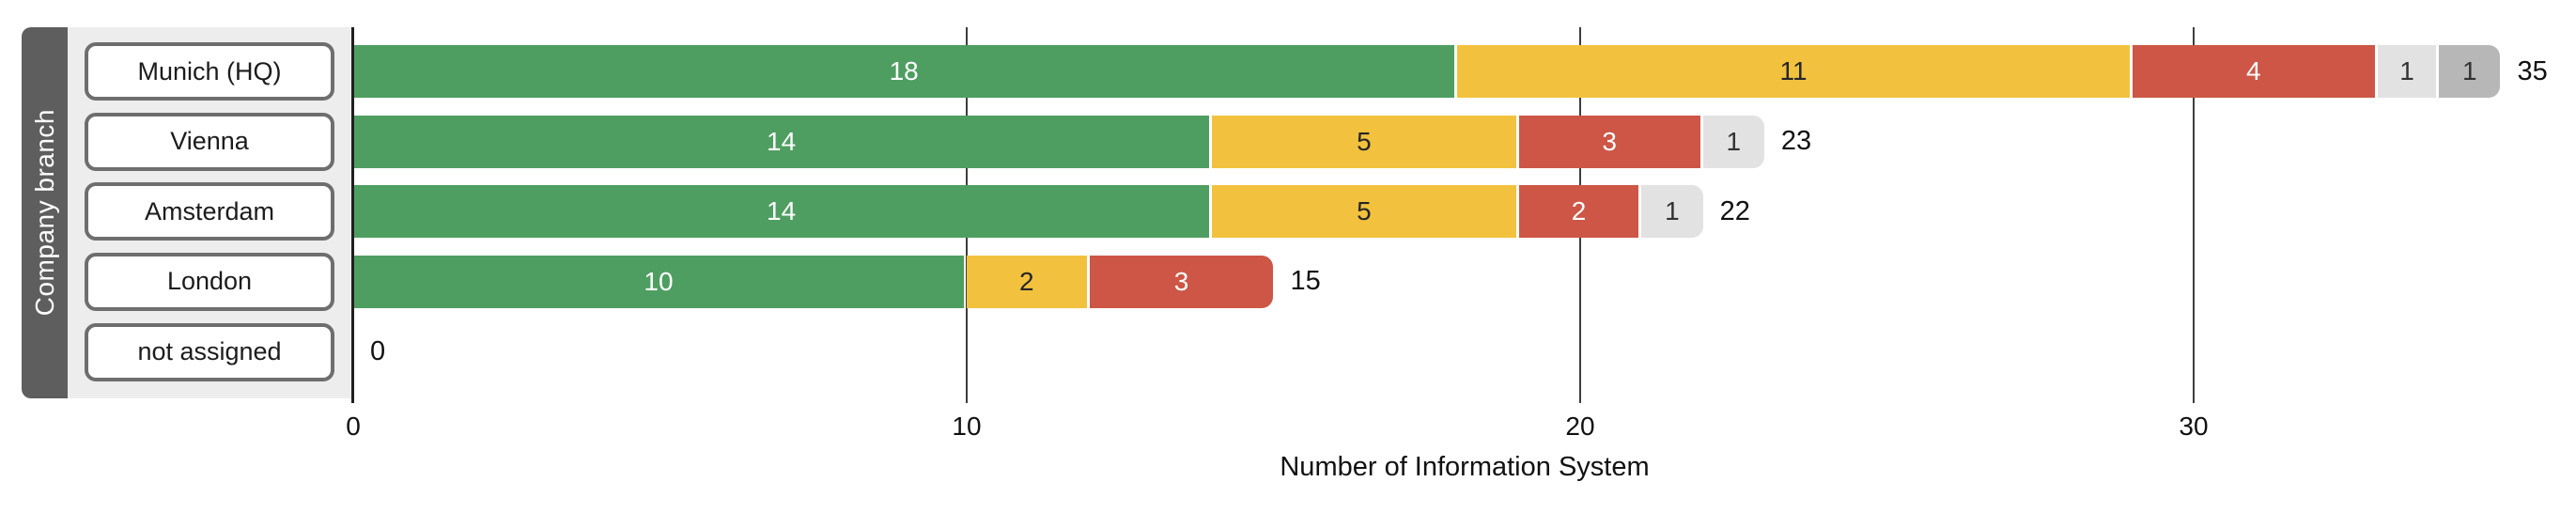  I want to click on x-tick-label-0: 0, so click(354, 426).